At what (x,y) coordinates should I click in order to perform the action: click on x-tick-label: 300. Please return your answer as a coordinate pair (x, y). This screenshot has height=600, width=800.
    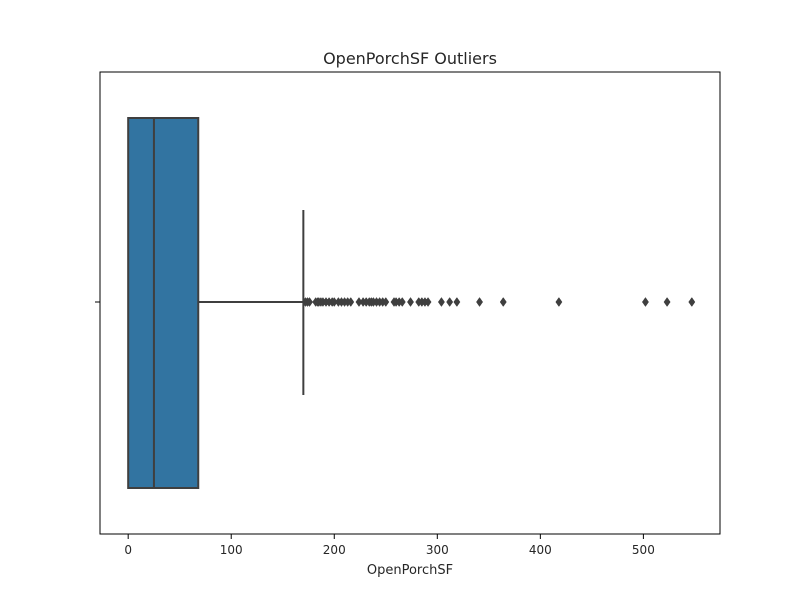
    Looking at the image, I should click on (437, 550).